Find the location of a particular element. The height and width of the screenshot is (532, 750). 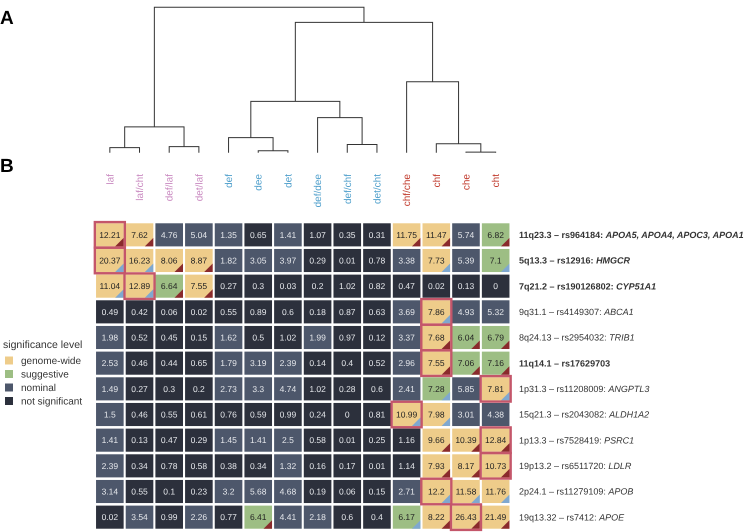

y-tick-label: 15q21.3 – rs2043082: ALDH1A2 is located at coordinates (584, 415).